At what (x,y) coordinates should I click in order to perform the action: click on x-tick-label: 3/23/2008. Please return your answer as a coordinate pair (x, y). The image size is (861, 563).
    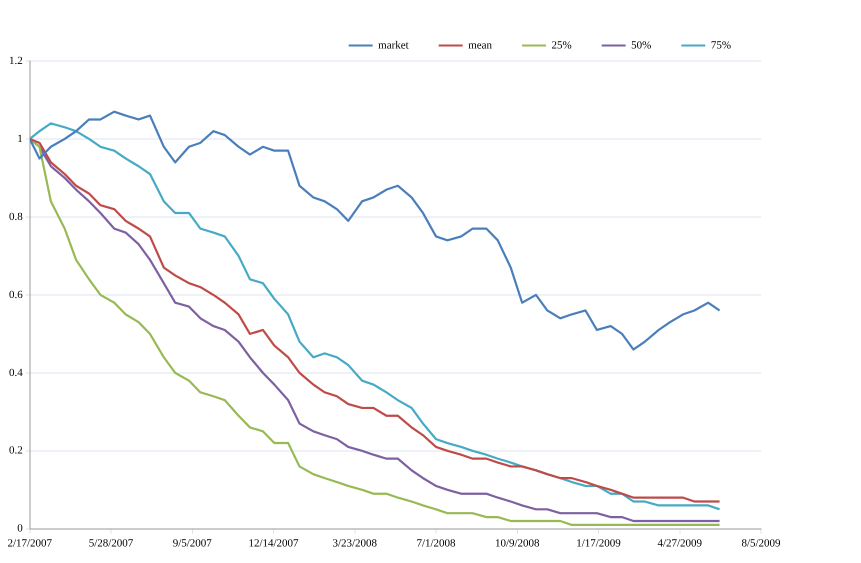
    Looking at the image, I should click on (355, 543).